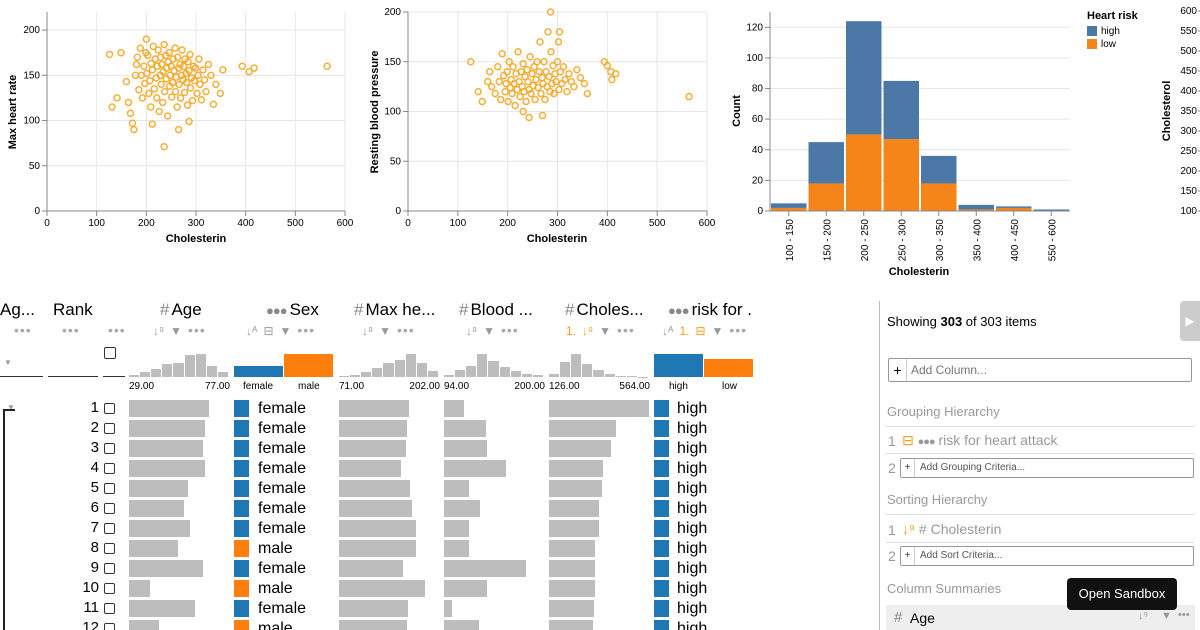 This screenshot has height=630, width=1200. I want to click on plus-icon: +, so click(898, 370).